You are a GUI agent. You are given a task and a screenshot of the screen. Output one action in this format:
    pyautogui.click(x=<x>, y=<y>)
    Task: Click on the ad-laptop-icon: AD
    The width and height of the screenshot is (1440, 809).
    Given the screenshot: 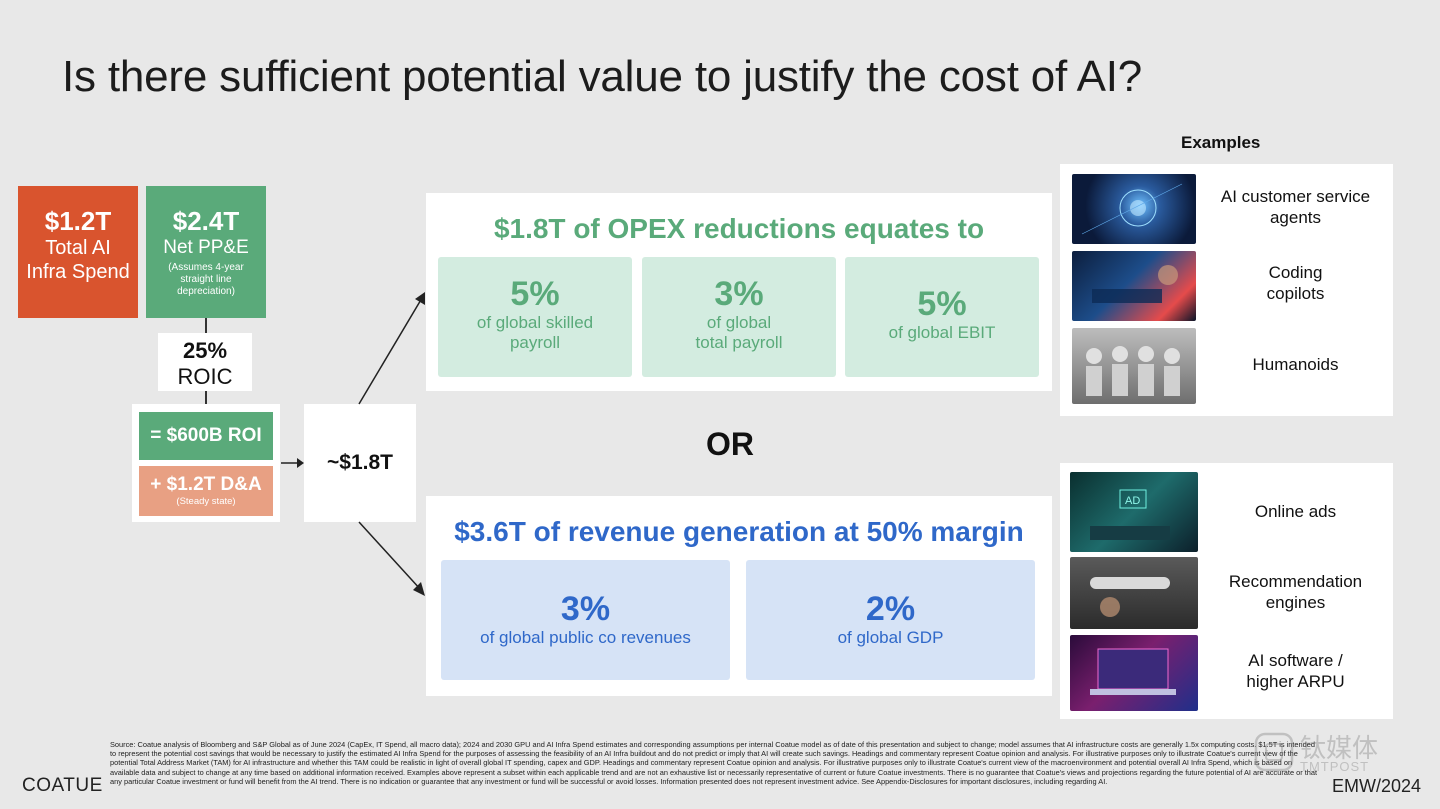 What is the action you would take?
    pyautogui.click(x=1134, y=512)
    